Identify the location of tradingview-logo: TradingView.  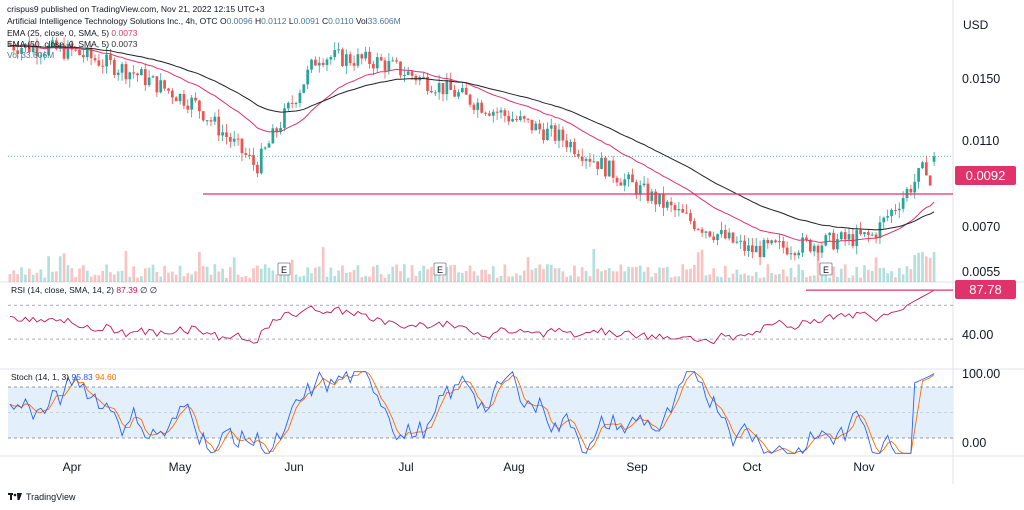
(42, 497).